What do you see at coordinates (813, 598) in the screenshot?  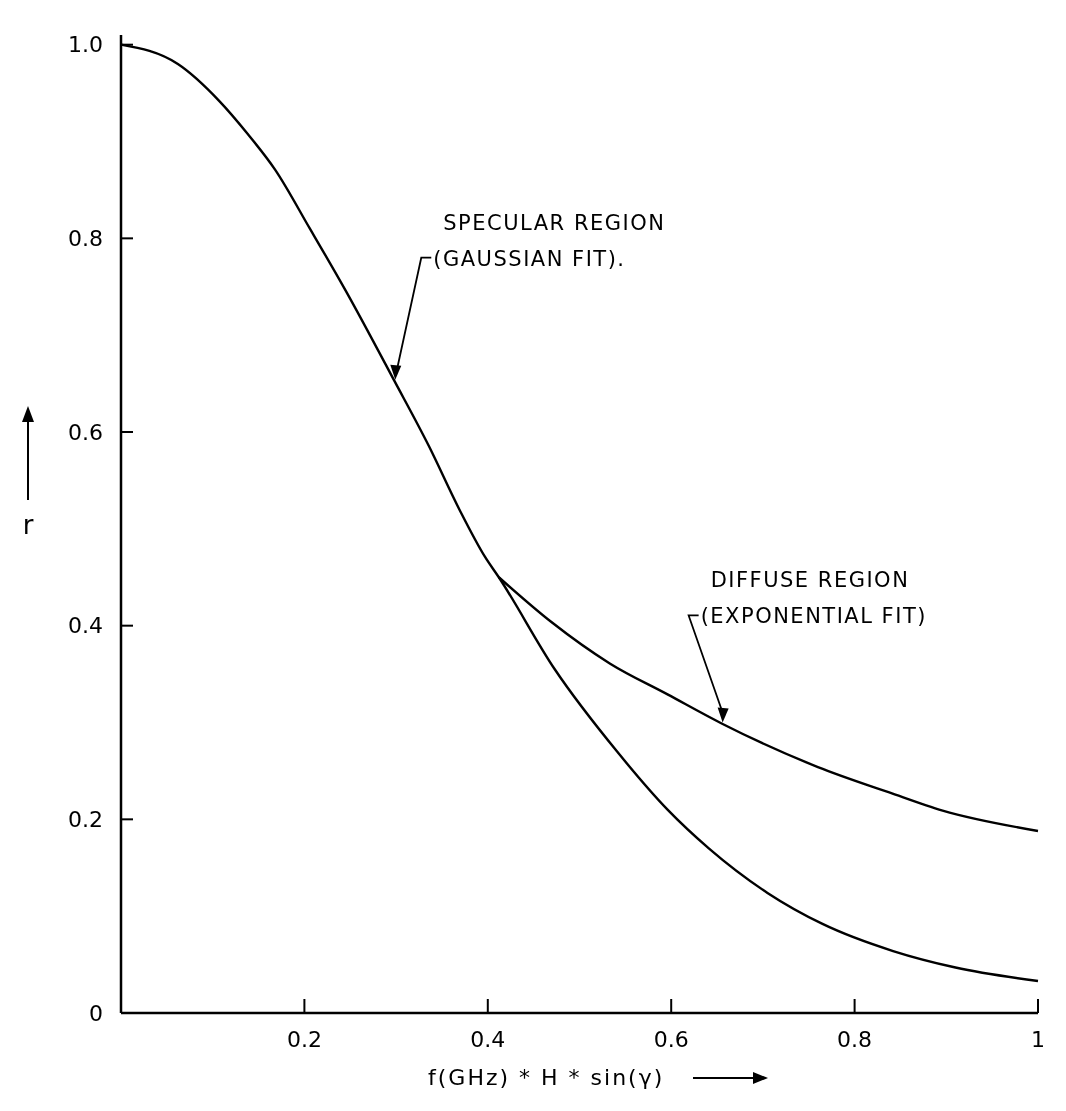 I see `annotation: DIFFUSE REGION (EXPONENTIAL FIT)` at bounding box center [813, 598].